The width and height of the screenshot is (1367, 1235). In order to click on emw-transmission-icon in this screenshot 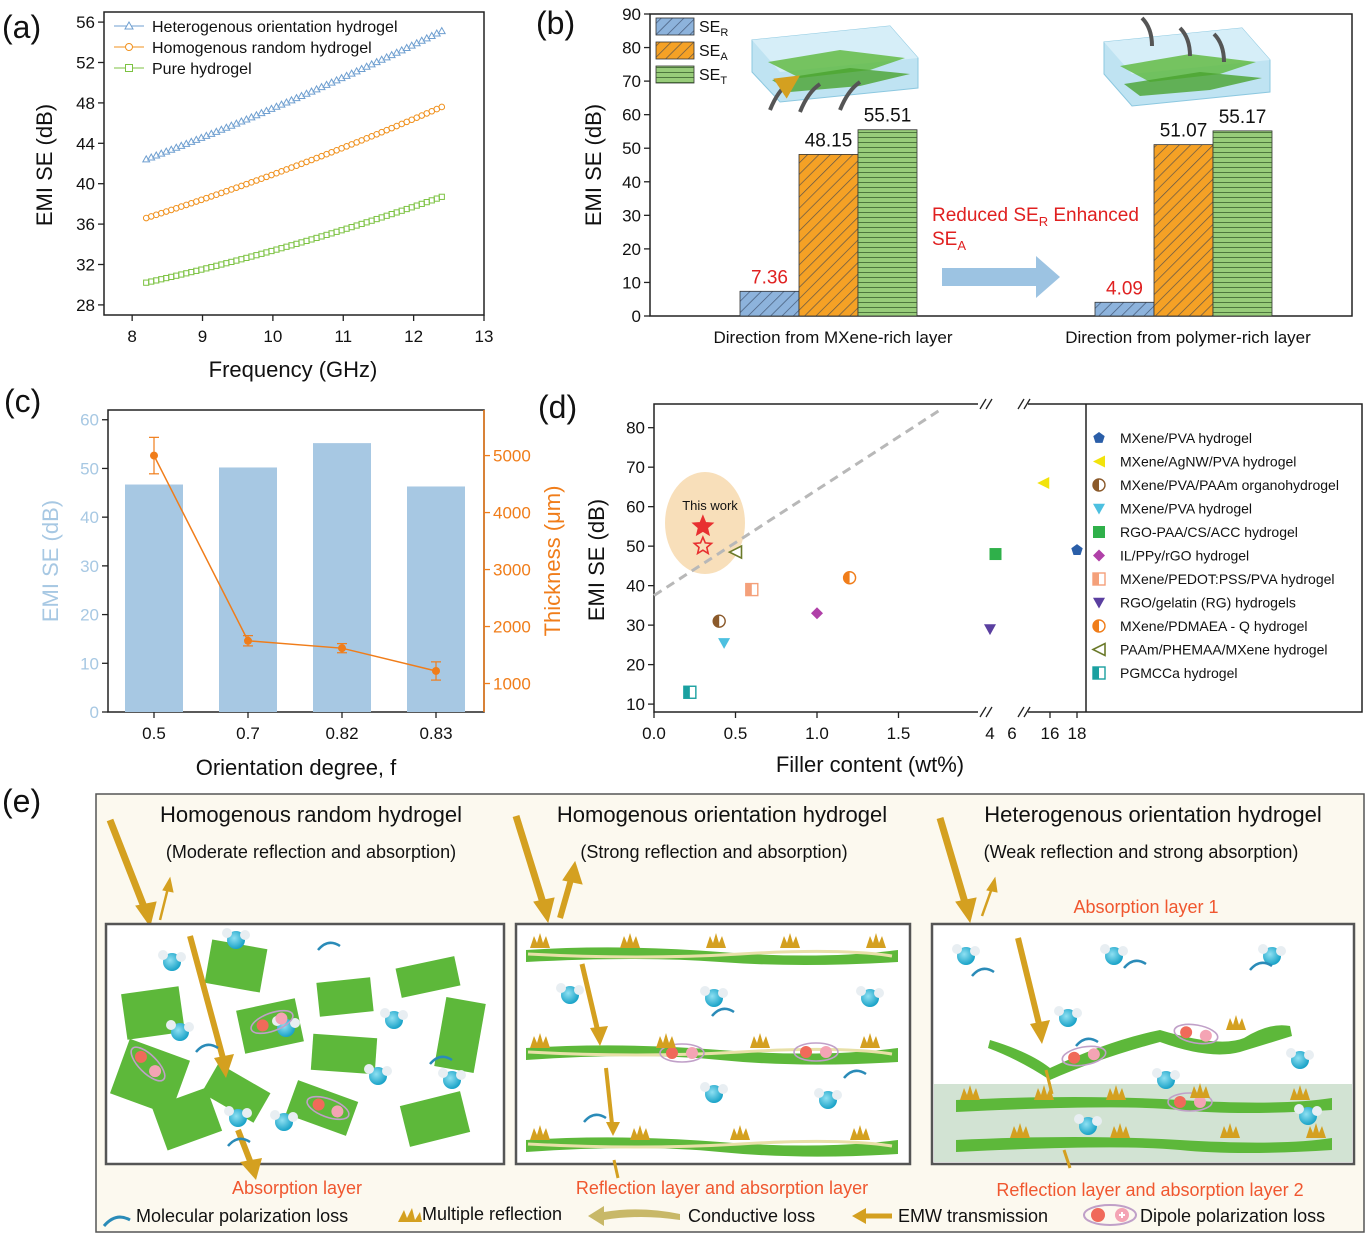, I will do `click(872, 1216)`.